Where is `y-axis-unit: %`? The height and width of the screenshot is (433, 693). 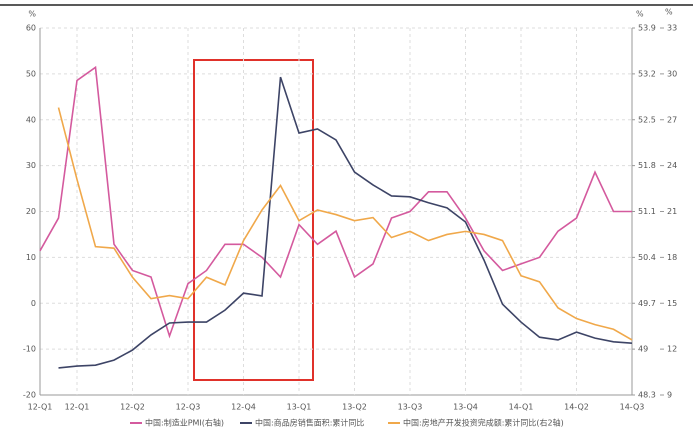 y-axis-unit: % is located at coordinates (32, 14).